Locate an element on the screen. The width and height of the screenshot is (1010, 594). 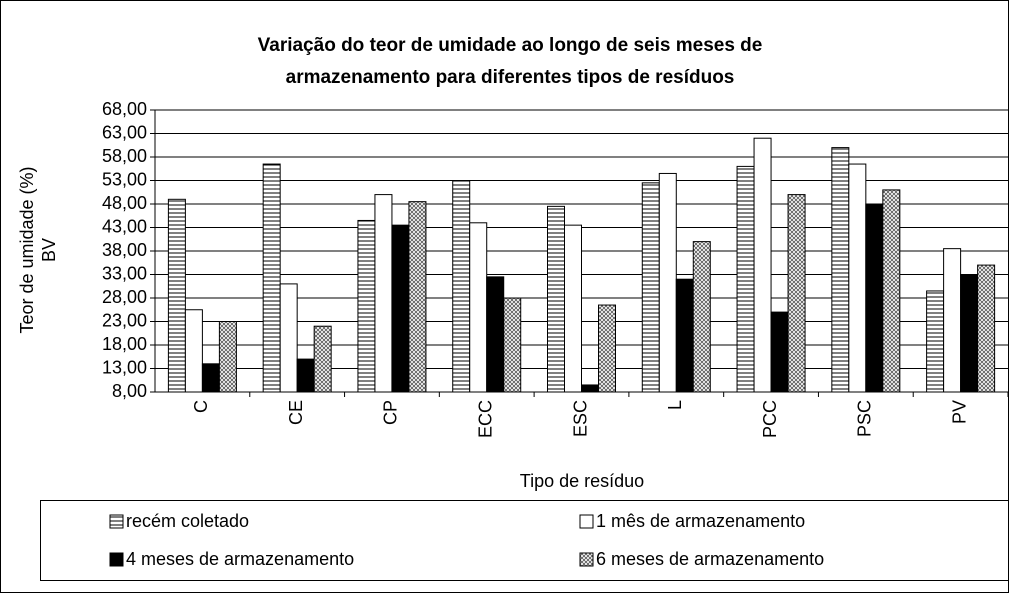
y-tick-label: 28,00 is located at coordinates (124, 297).